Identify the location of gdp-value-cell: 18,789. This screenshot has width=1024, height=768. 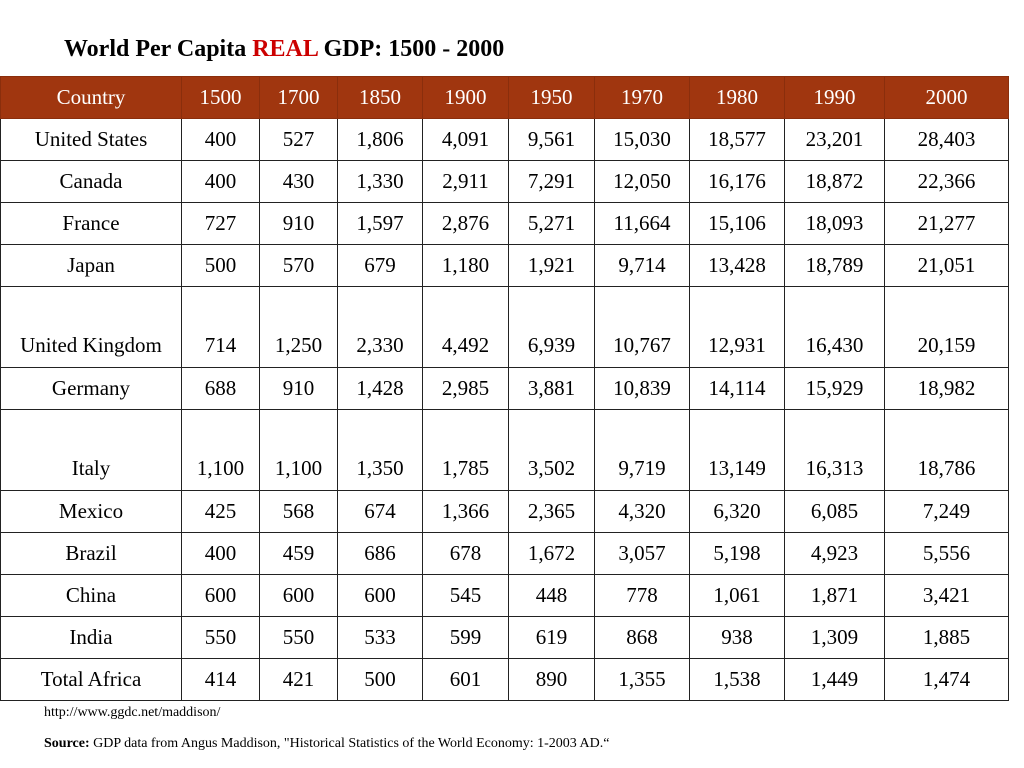
(834, 265).